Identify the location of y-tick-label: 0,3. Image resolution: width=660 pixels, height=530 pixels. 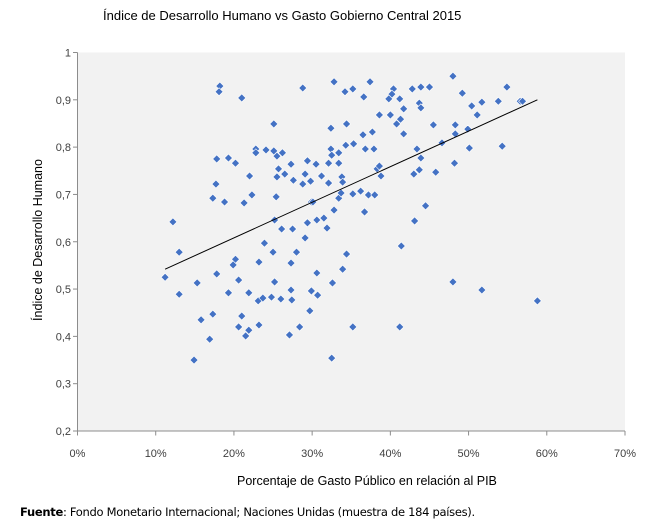
(63, 385).